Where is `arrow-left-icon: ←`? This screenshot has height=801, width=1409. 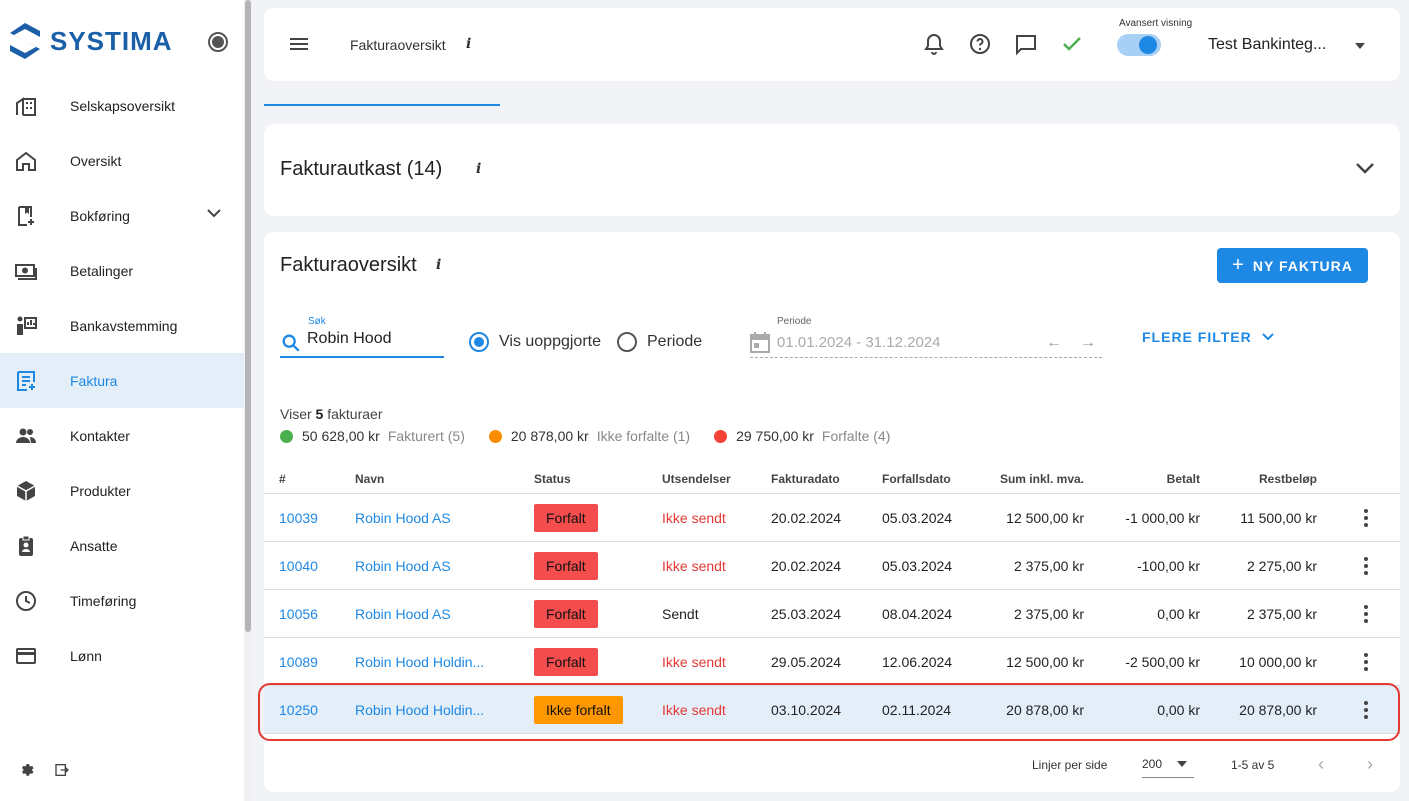 arrow-left-icon: ← is located at coordinates (1054, 342).